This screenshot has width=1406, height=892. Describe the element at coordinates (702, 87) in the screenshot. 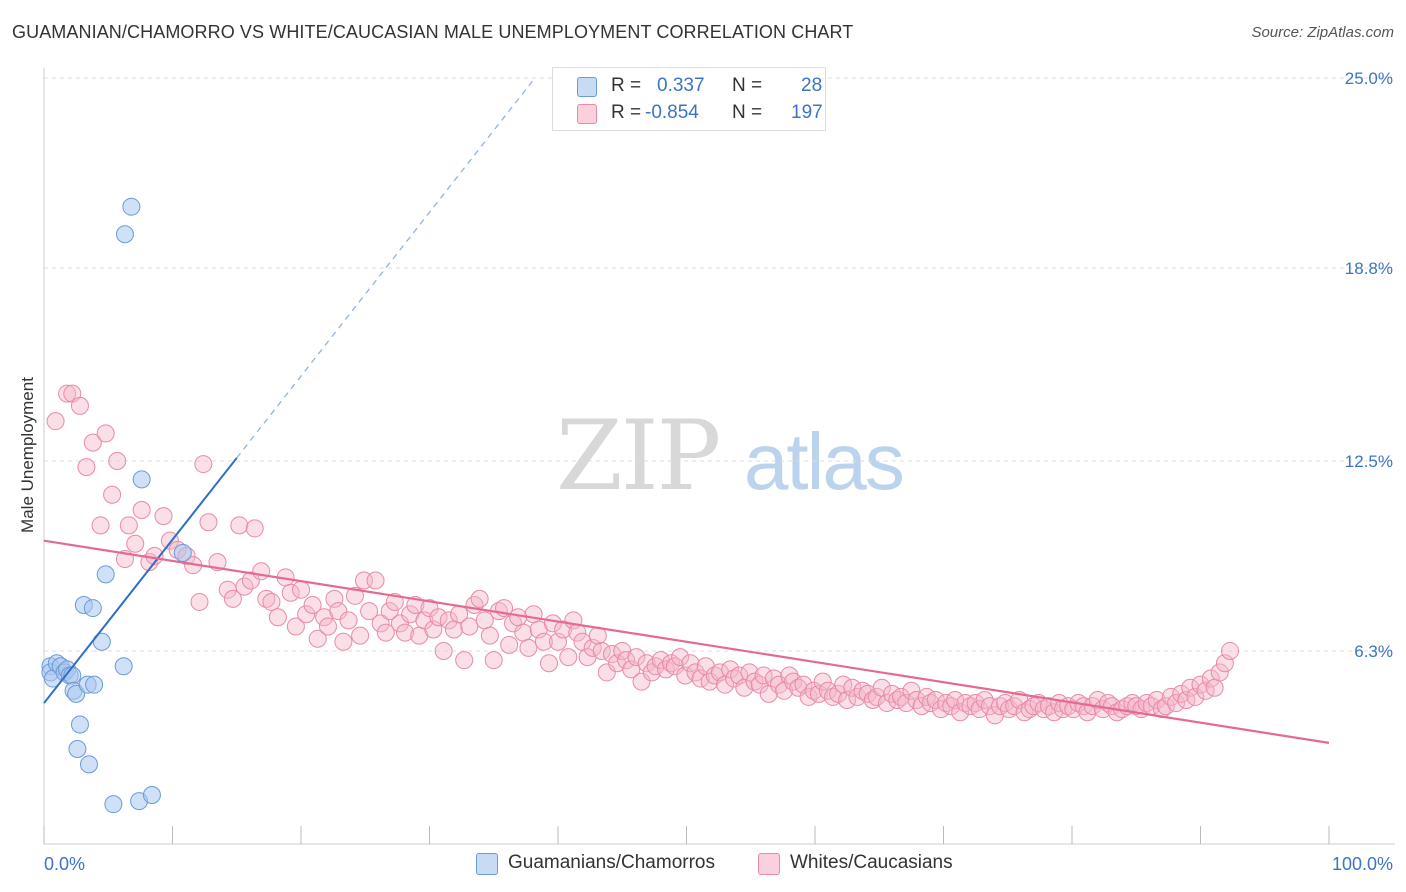

I see `legend-row-guamanians: R = 0.337 N = 28` at that location.